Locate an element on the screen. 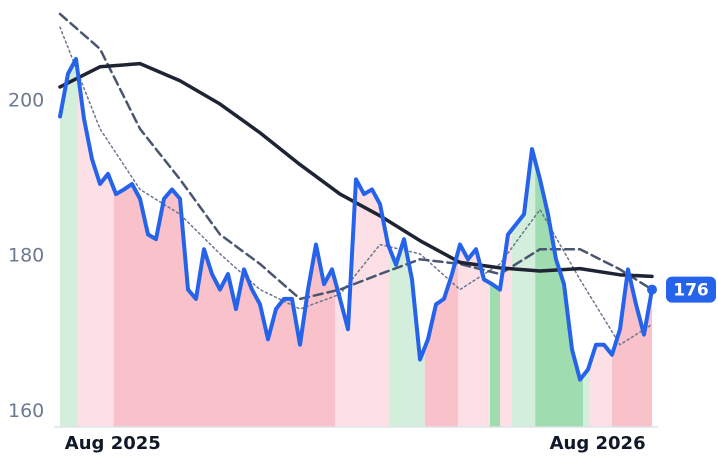 This screenshot has height=464, width=718. x-tick-label: Aug 2026 is located at coordinates (598, 443).